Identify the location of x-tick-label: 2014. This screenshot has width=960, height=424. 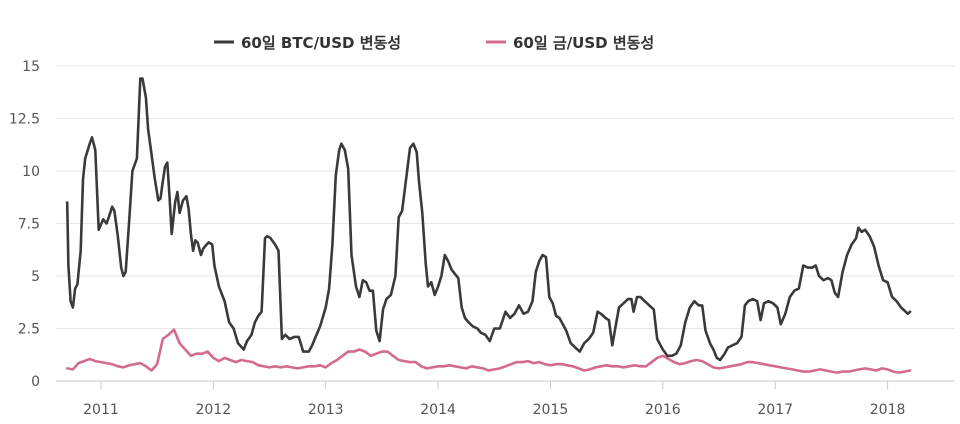
(438, 410).